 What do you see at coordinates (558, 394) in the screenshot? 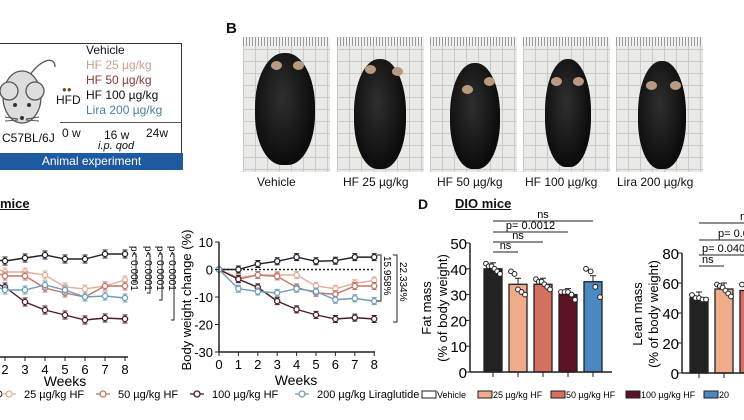
I see `legend-swatch-hf50` at bounding box center [558, 394].